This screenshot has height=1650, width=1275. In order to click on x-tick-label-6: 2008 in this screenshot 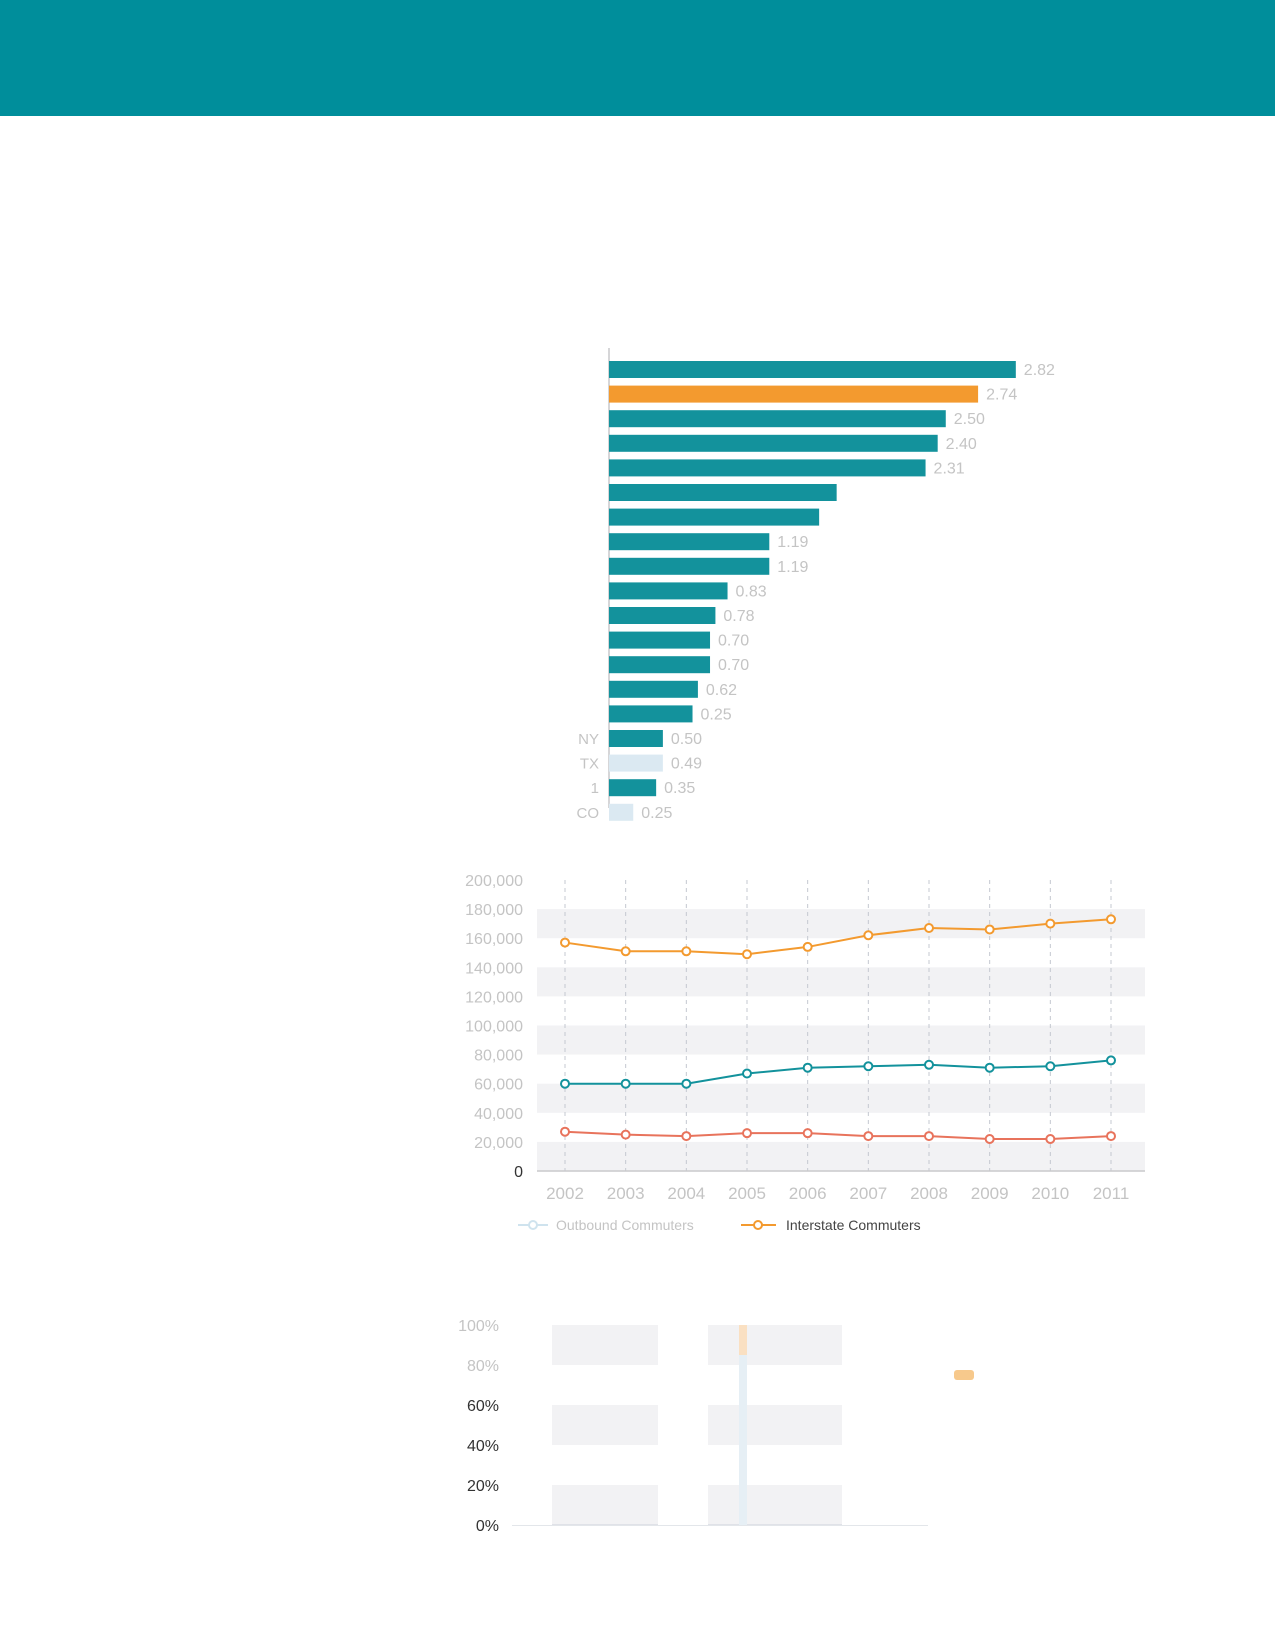, I will do `click(929, 1193)`.